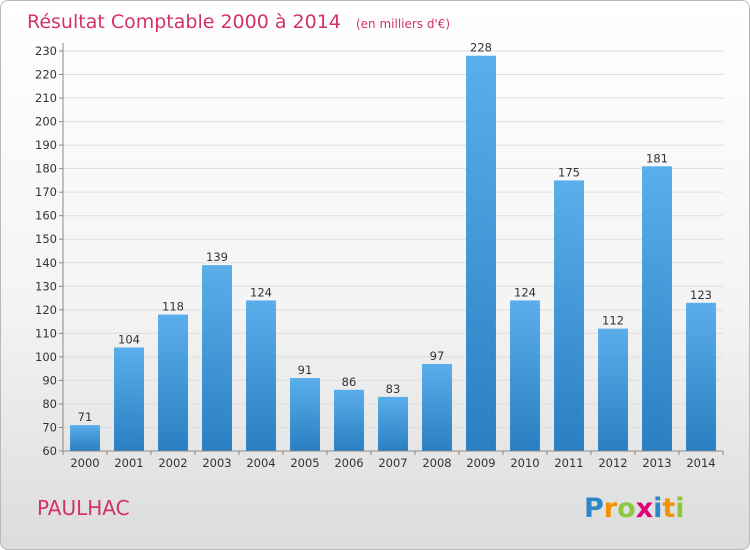 This screenshot has height=550, width=750. I want to click on x-tick-label: 2003, so click(216, 463).